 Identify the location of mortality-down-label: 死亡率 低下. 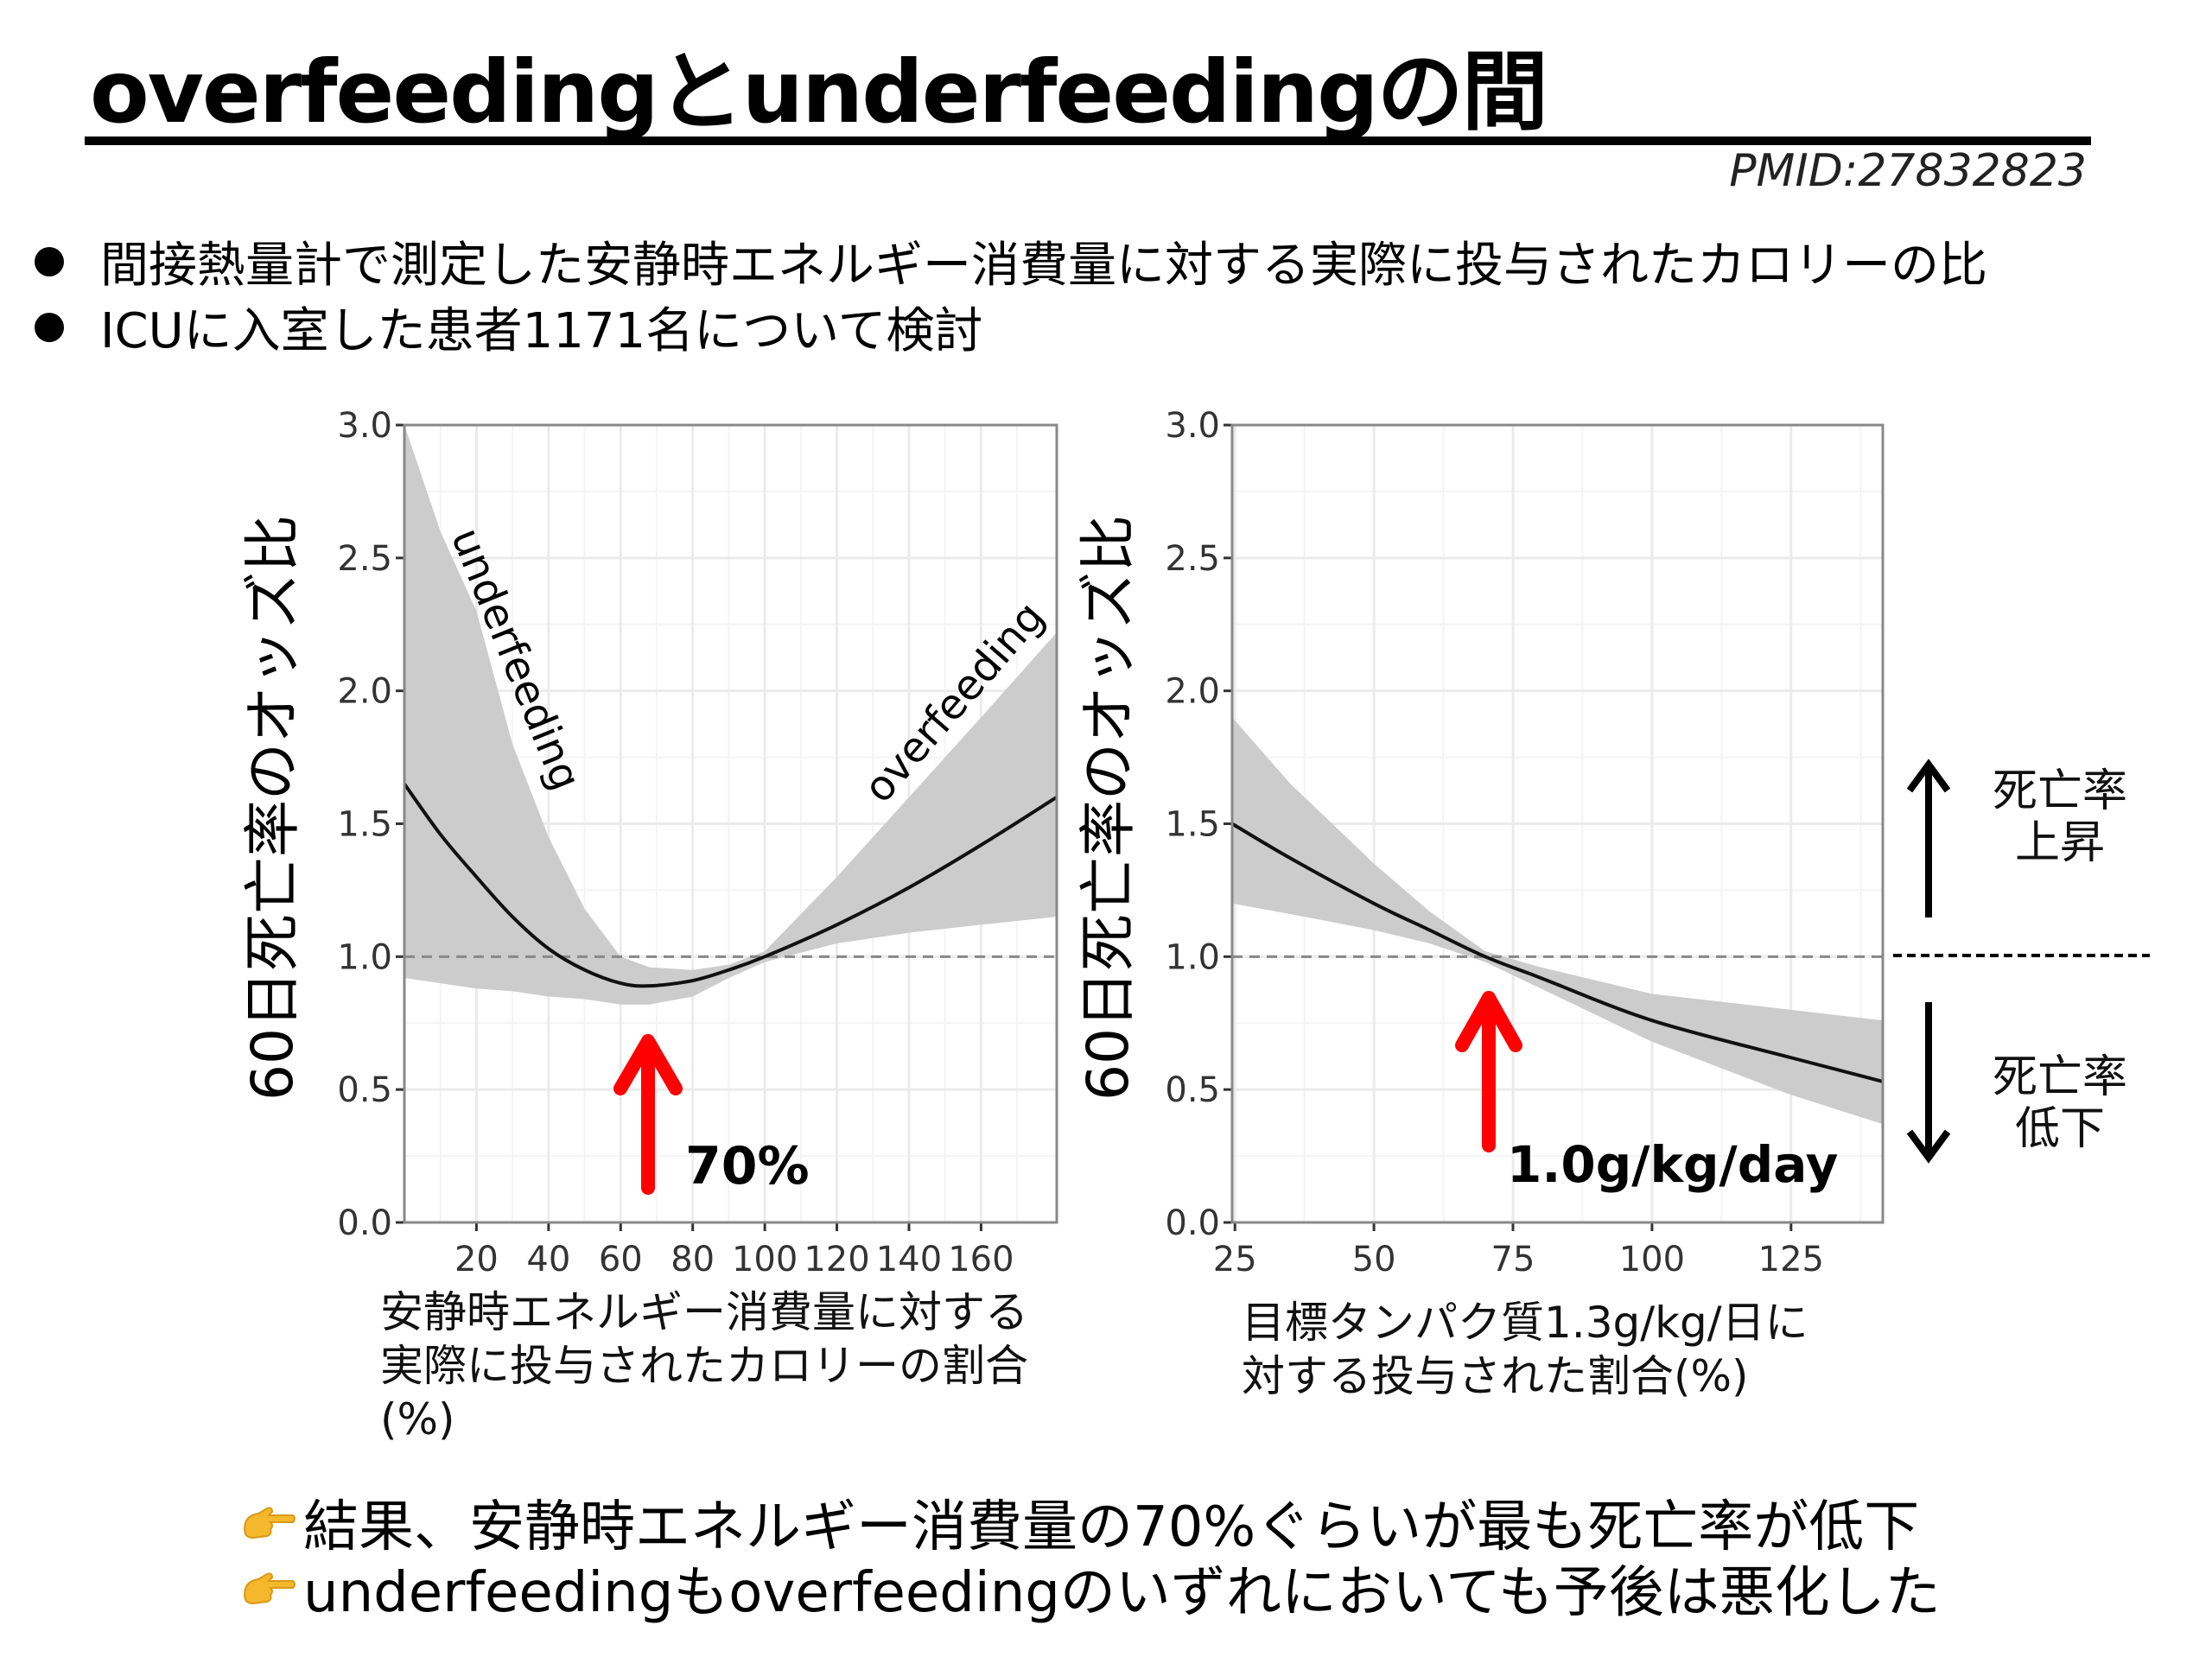
(2060, 1103).